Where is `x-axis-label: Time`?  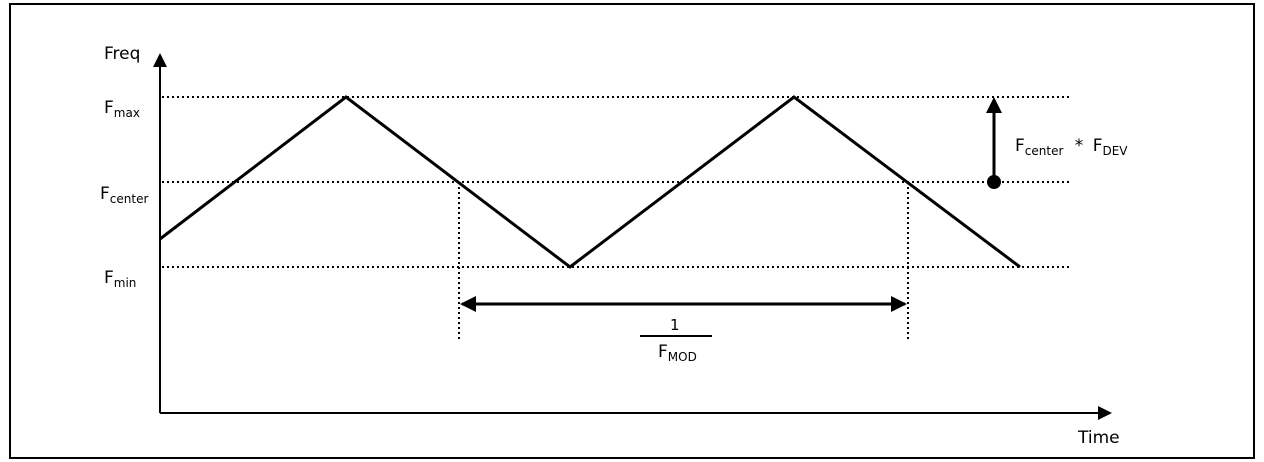
x-axis-label: Time is located at coordinates (1099, 438).